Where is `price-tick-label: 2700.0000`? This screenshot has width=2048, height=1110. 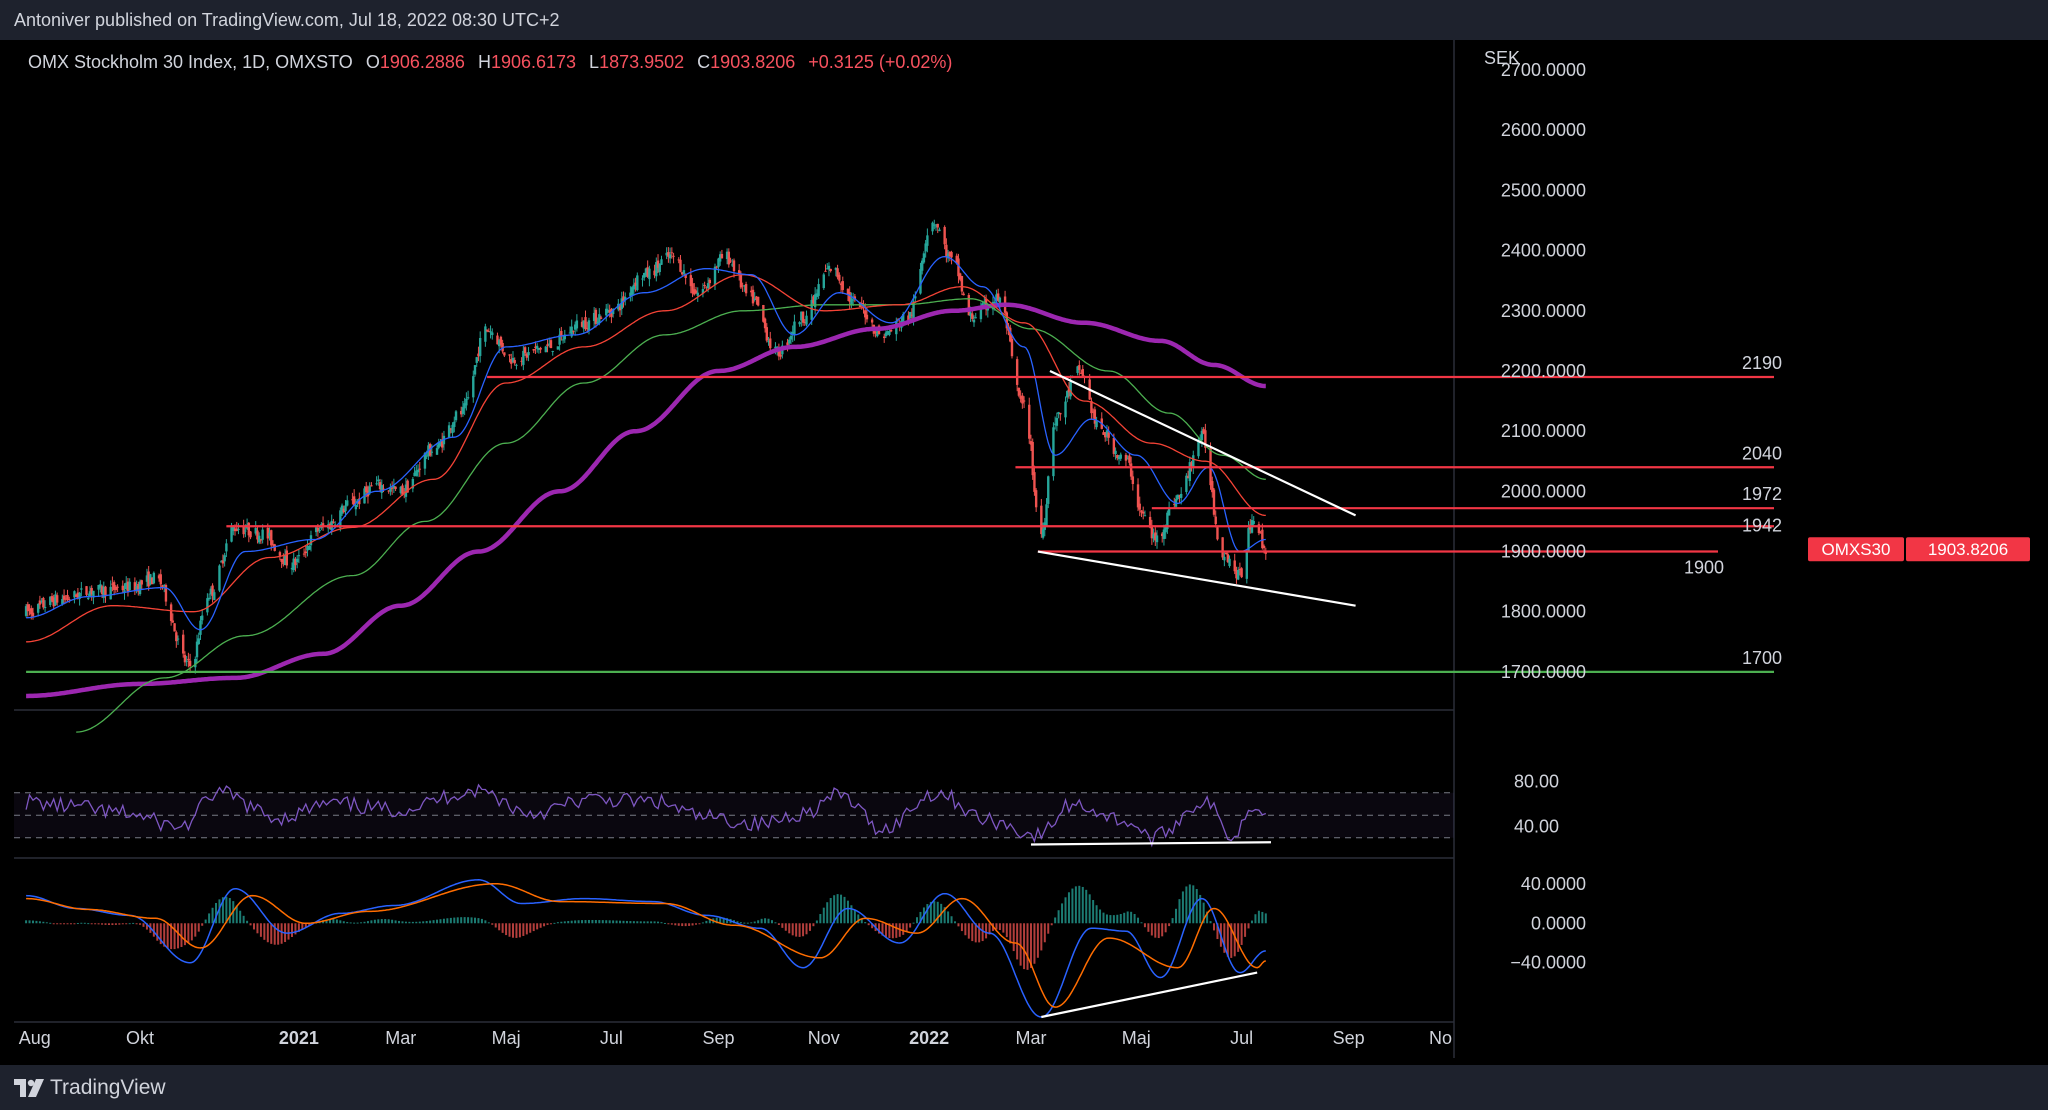
price-tick-label: 2700.0000 is located at coordinates (1543, 70).